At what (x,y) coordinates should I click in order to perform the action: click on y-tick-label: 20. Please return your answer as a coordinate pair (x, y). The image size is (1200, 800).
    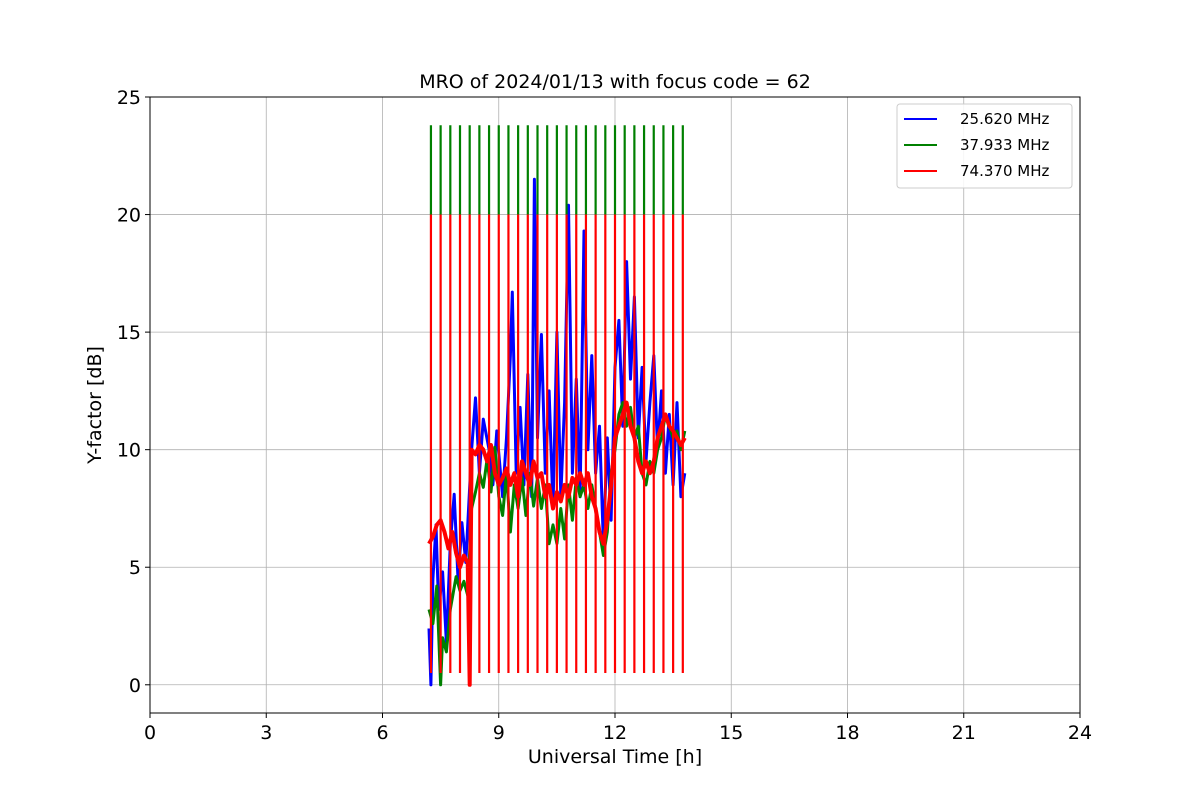
    Looking at the image, I should click on (129, 216).